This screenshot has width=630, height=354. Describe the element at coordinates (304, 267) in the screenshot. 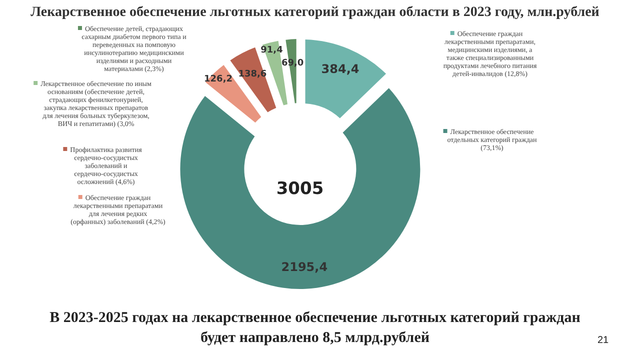

I see `data-label: 2195,4` at that location.